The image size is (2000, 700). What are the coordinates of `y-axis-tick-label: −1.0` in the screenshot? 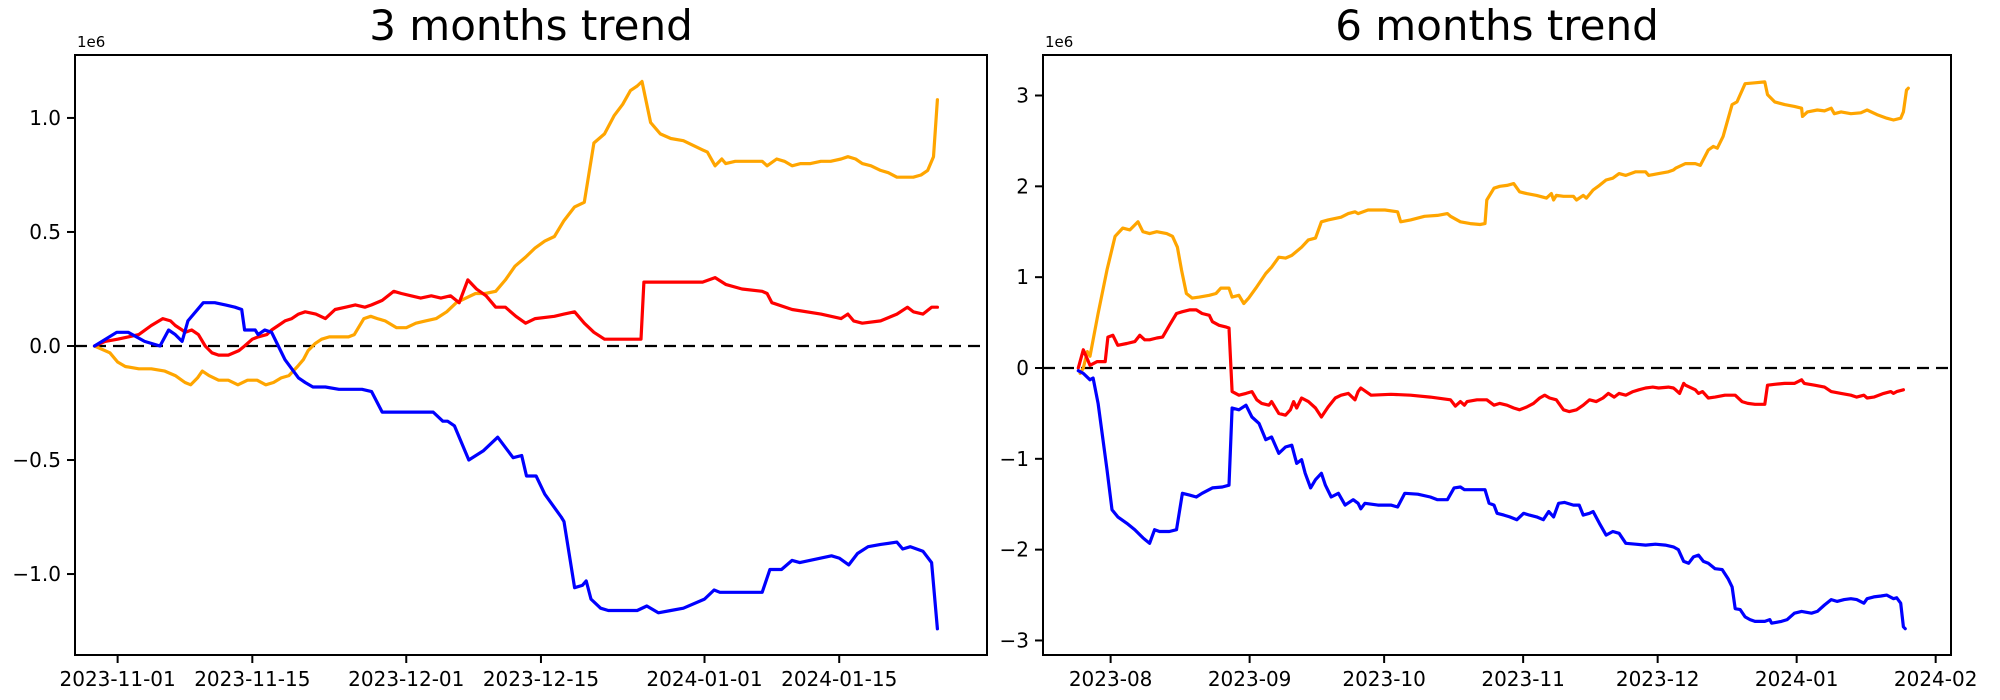 It's located at (36, 574).